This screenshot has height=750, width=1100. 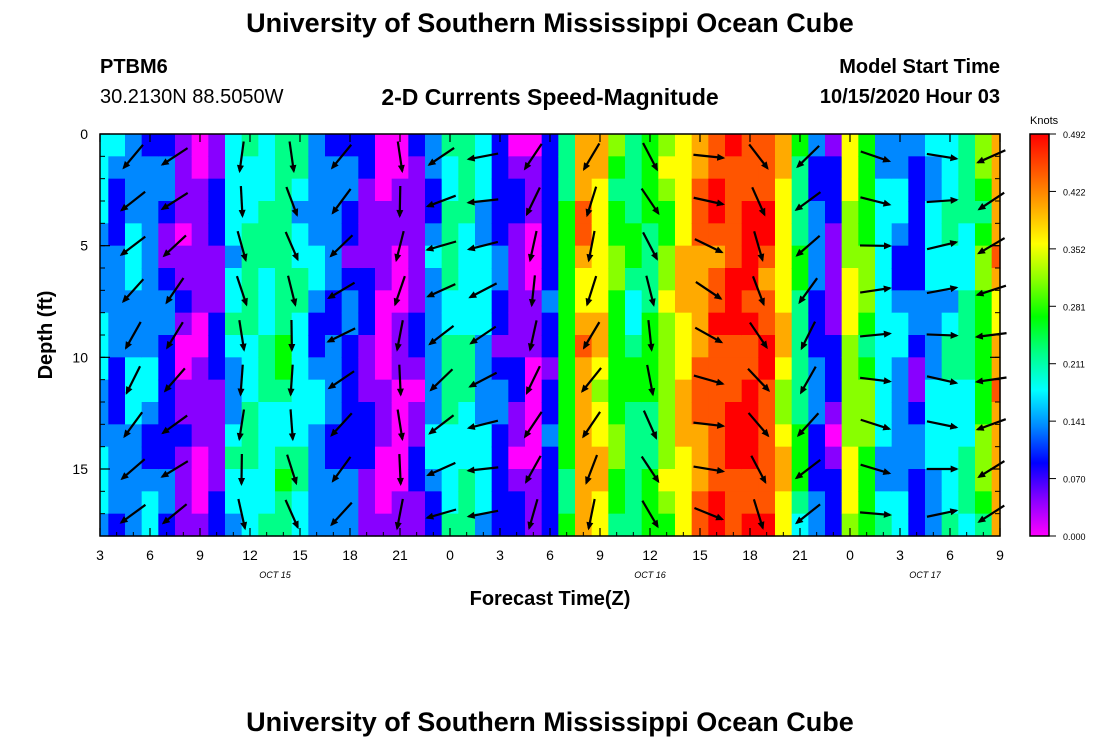 I want to click on x-tick-label: 0, so click(x=450, y=555).